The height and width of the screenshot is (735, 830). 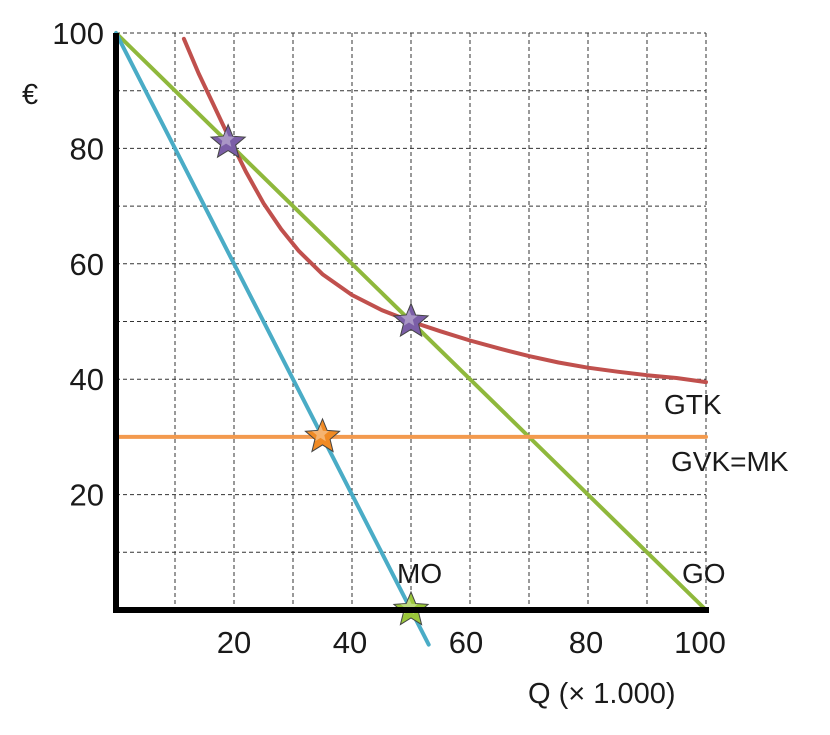 What do you see at coordinates (234, 642) in the screenshot?
I see `x-tick-label: 20` at bounding box center [234, 642].